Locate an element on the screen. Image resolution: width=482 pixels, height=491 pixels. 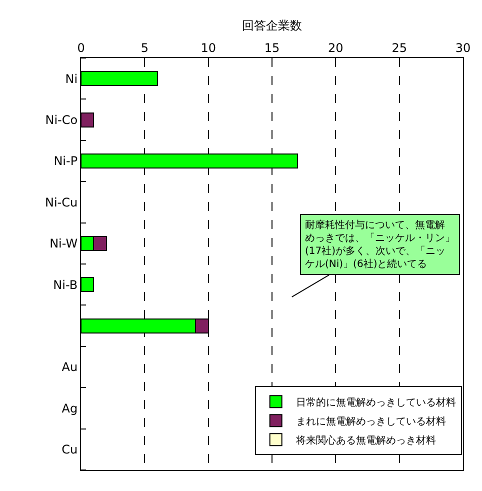
x-tick-label: 5 is located at coordinates (144, 48).